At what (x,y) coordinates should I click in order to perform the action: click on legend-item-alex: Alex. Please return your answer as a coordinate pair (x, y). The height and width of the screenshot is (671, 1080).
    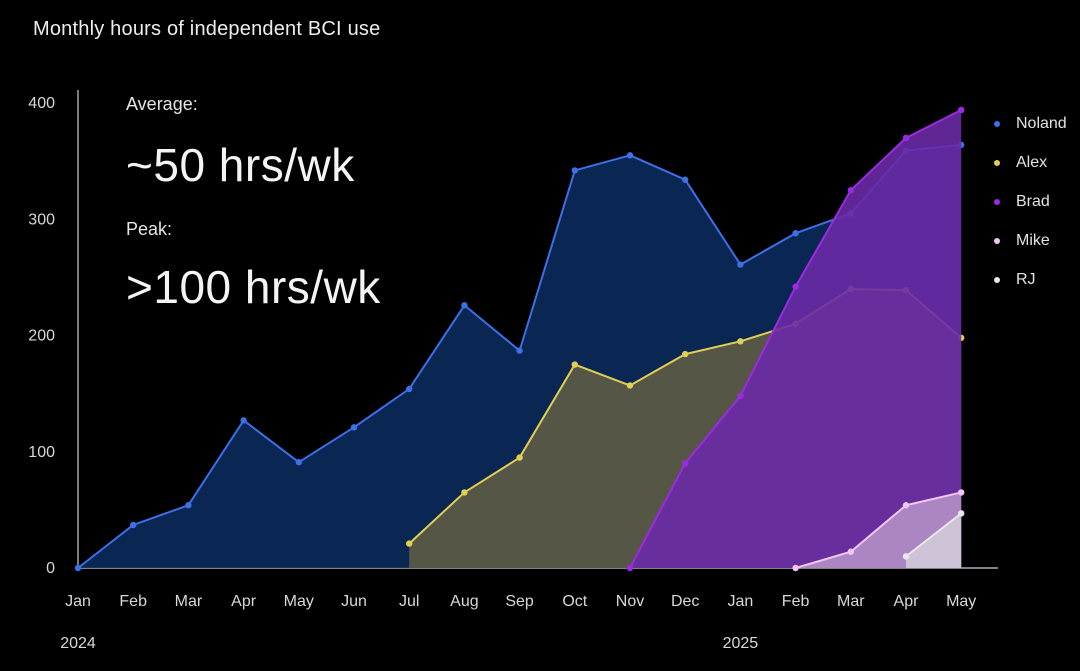
    Looking at the image, I should click on (1030, 162).